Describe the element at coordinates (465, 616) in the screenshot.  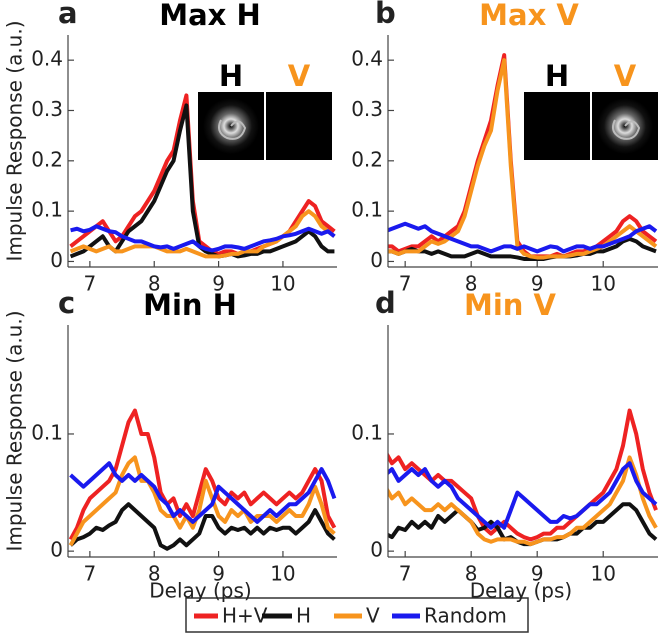
I see `legend-label: Random` at that location.